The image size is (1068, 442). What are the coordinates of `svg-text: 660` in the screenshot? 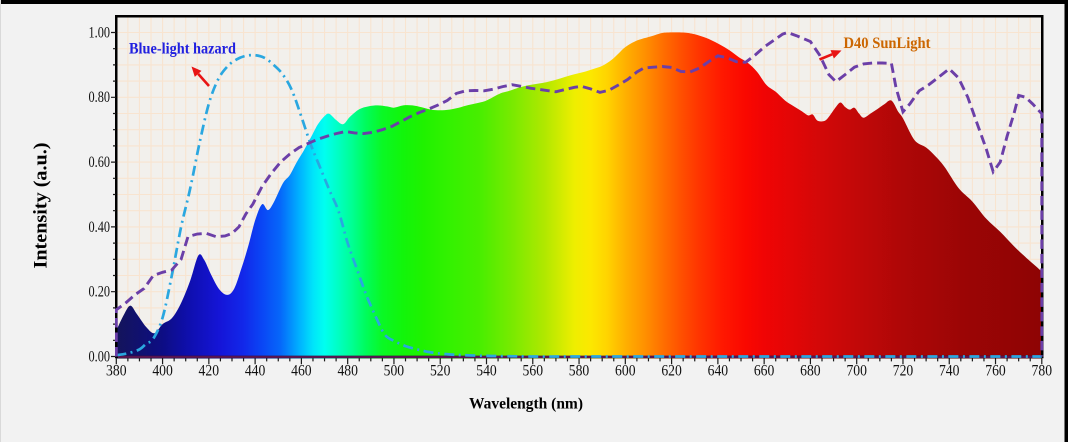 It's located at (764, 371).